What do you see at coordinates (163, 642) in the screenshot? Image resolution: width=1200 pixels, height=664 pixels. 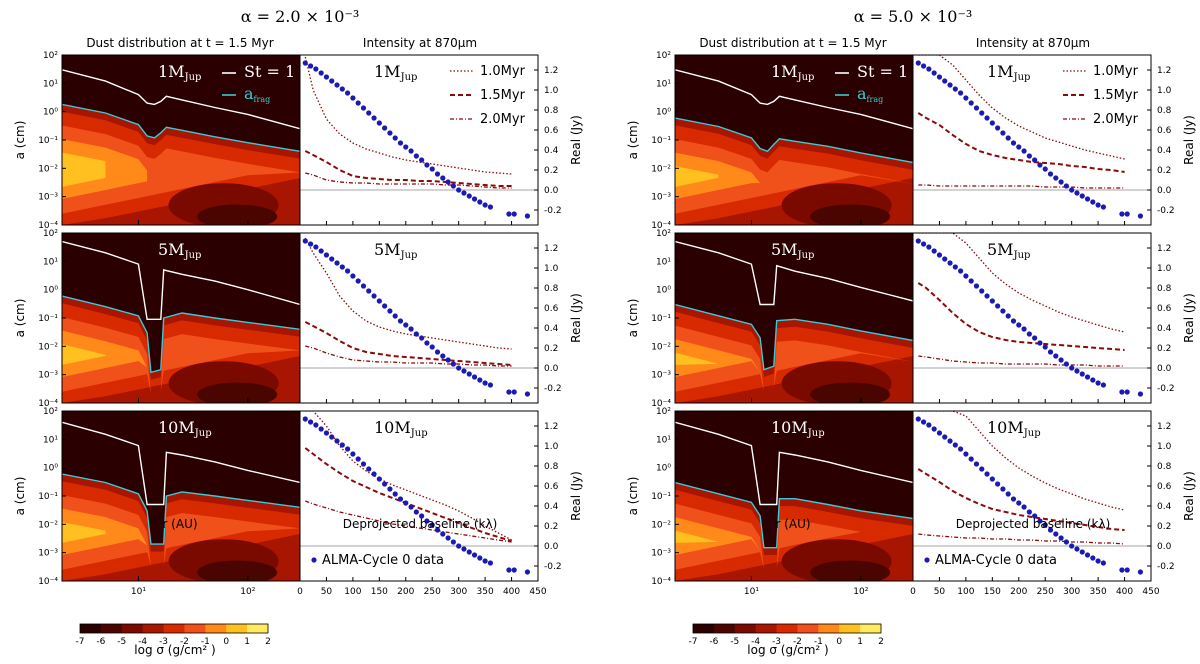 I see `colorbar-tick-label: -3` at bounding box center [163, 642].